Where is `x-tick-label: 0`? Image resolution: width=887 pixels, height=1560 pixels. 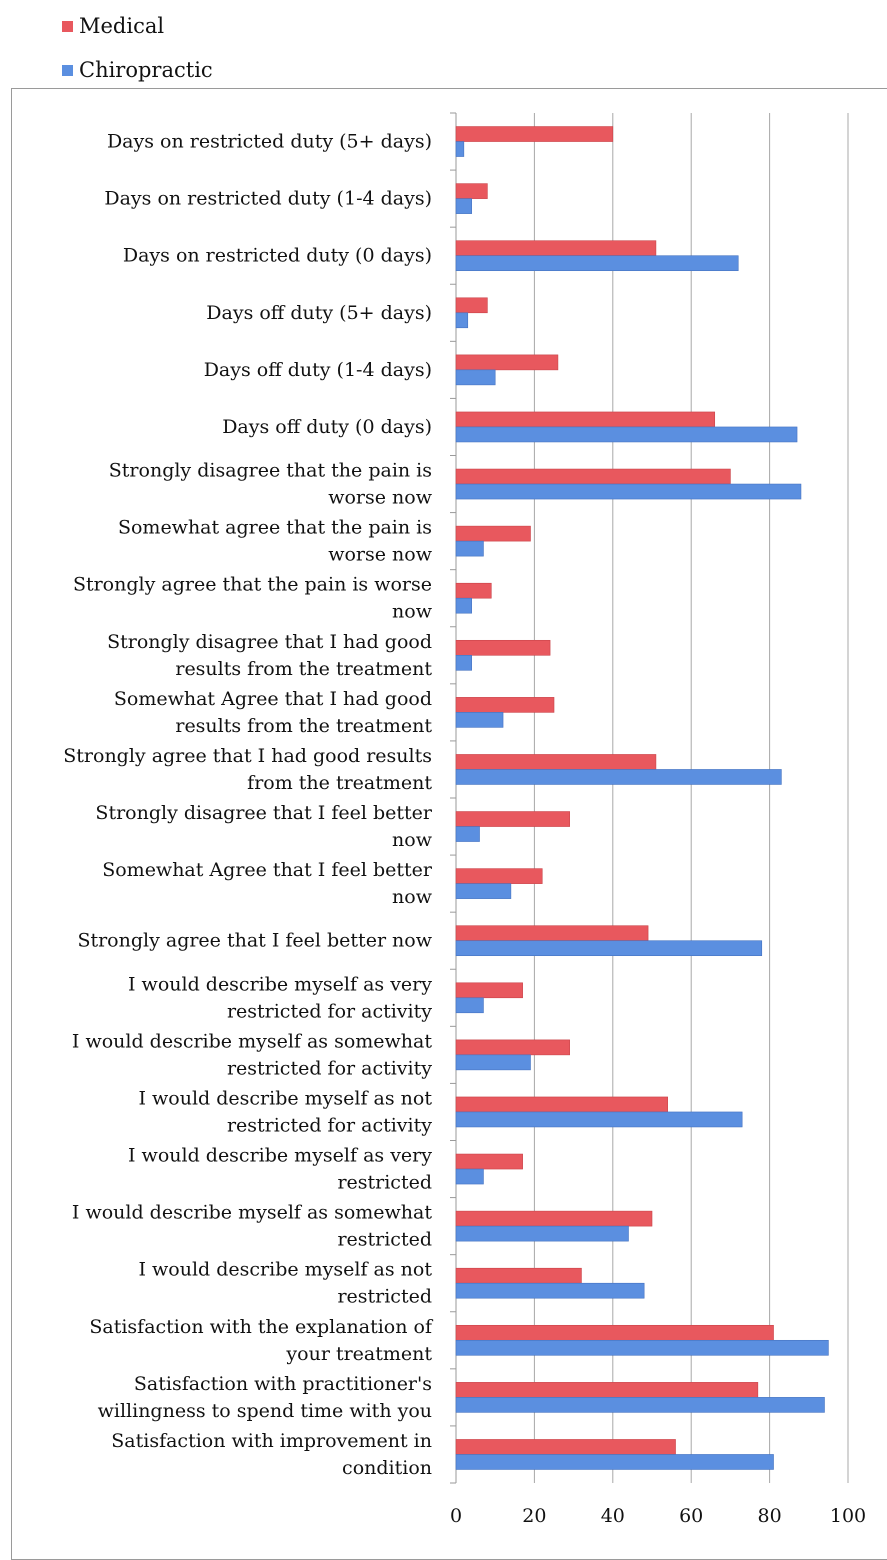 x-tick-label: 0 is located at coordinates (456, 1516).